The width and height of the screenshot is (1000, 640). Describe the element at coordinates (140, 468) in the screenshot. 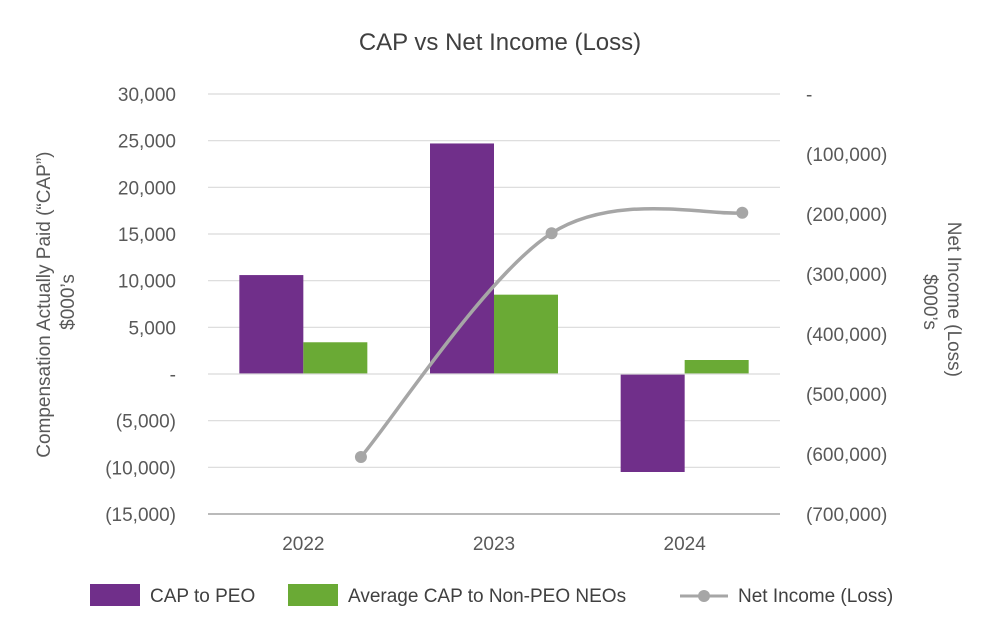

I see `left-tick-label: (10,000)` at that location.